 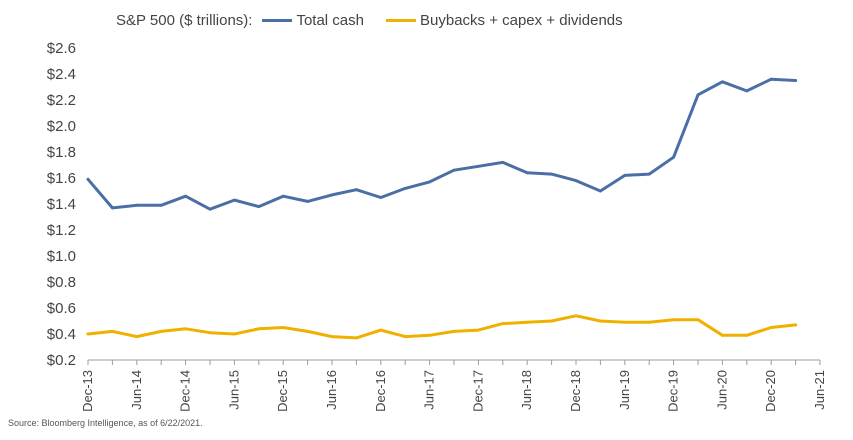 What do you see at coordinates (401, 20) in the screenshot?
I see `legend-swatch-buybacks` at bounding box center [401, 20].